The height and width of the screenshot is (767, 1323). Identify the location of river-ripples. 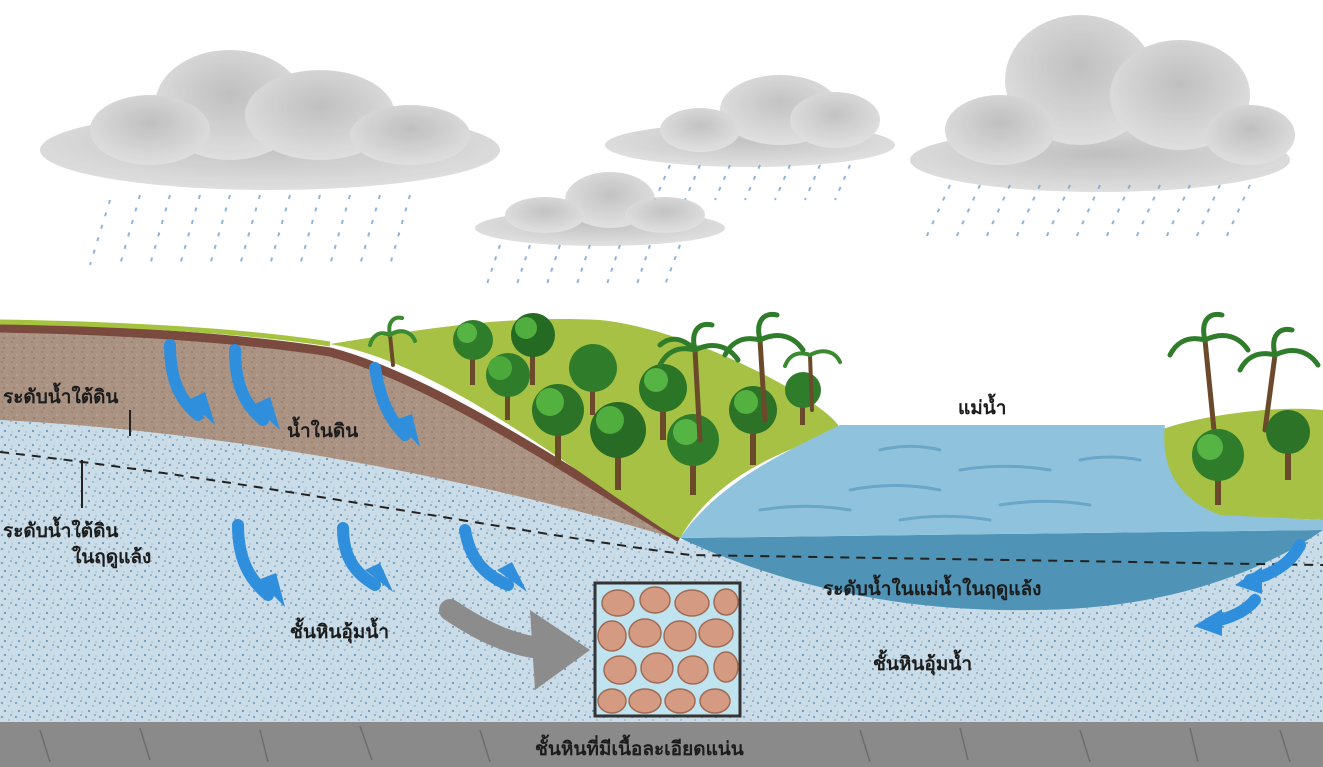
(950, 483).